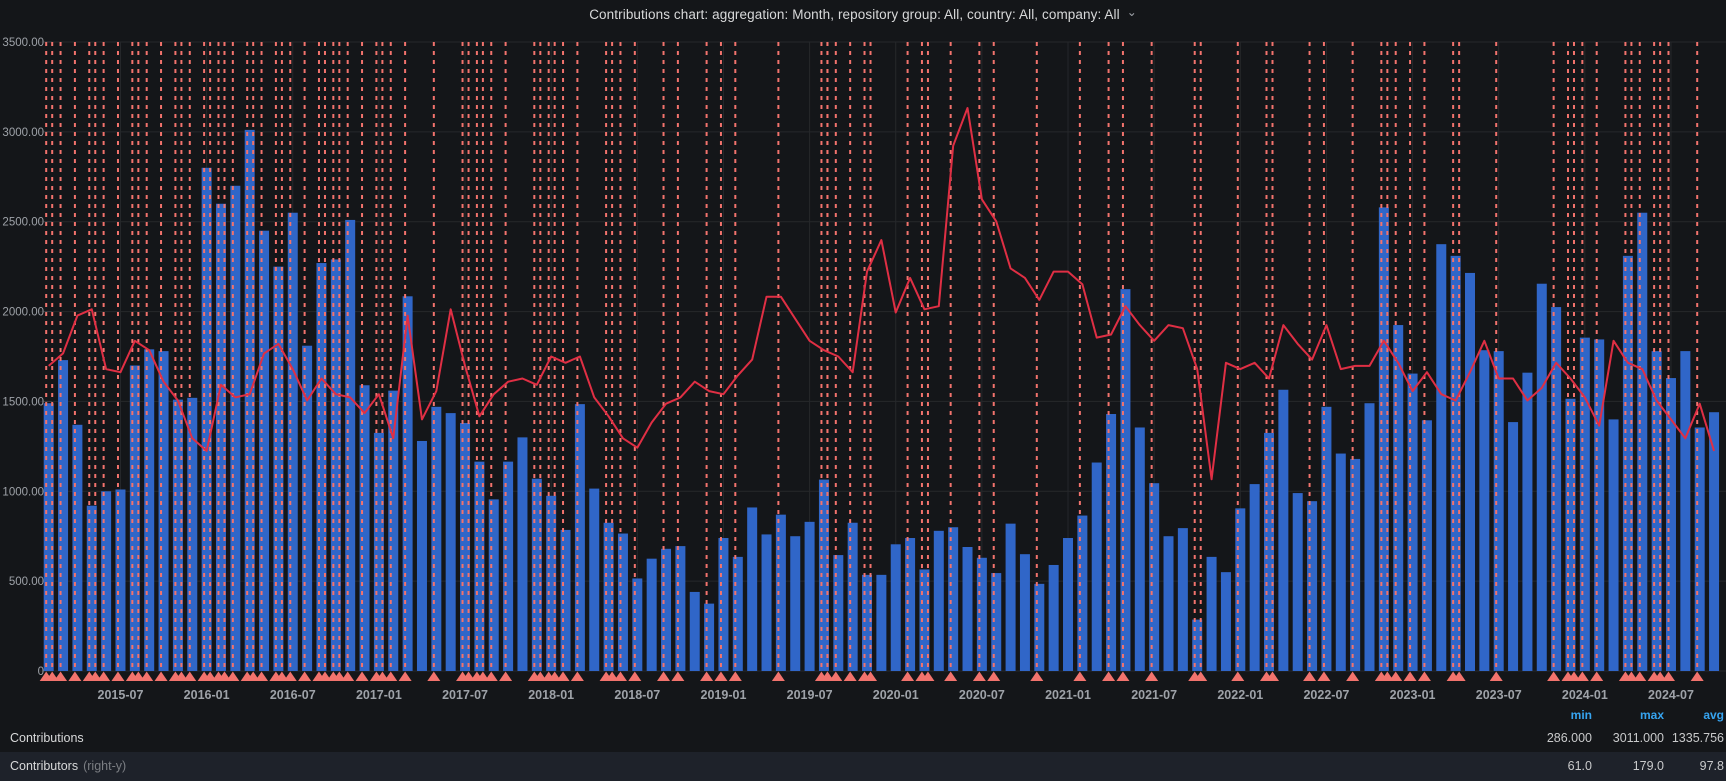 The width and height of the screenshot is (1726, 781). Describe the element at coordinates (863, 738) in the screenshot. I see `legend-row-contributions: Contributions 286.000 3011.000 1335.756` at that location.